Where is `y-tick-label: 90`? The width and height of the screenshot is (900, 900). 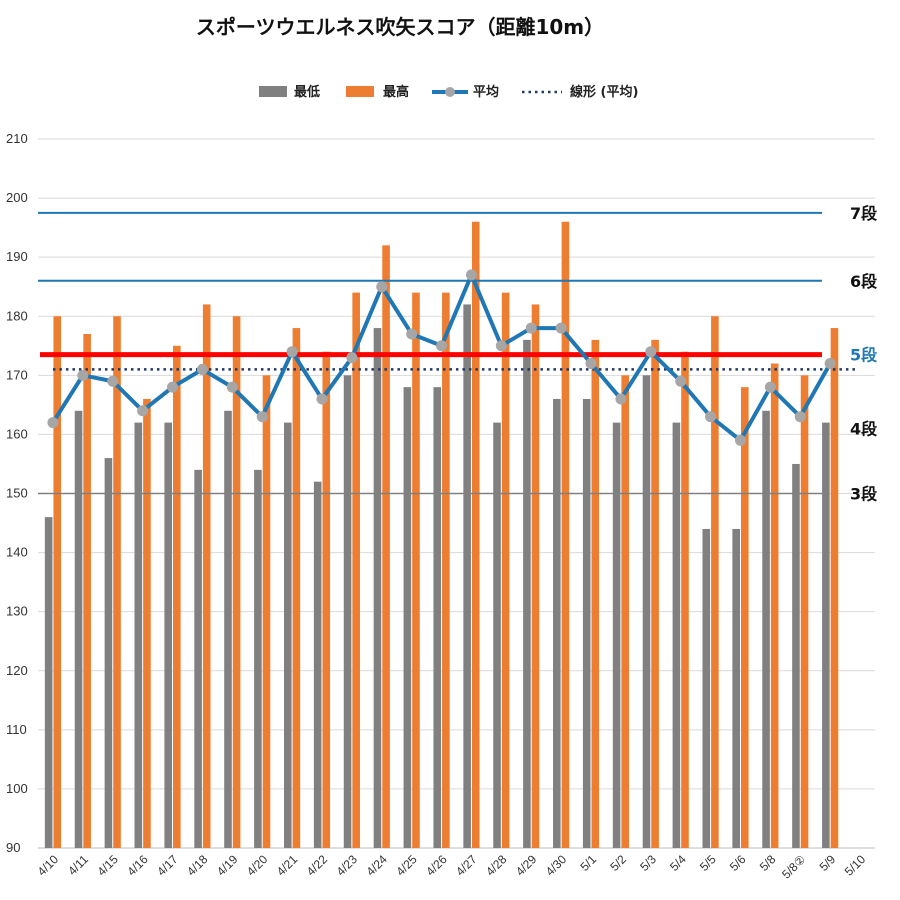 y-tick-label: 90 is located at coordinates (13, 847).